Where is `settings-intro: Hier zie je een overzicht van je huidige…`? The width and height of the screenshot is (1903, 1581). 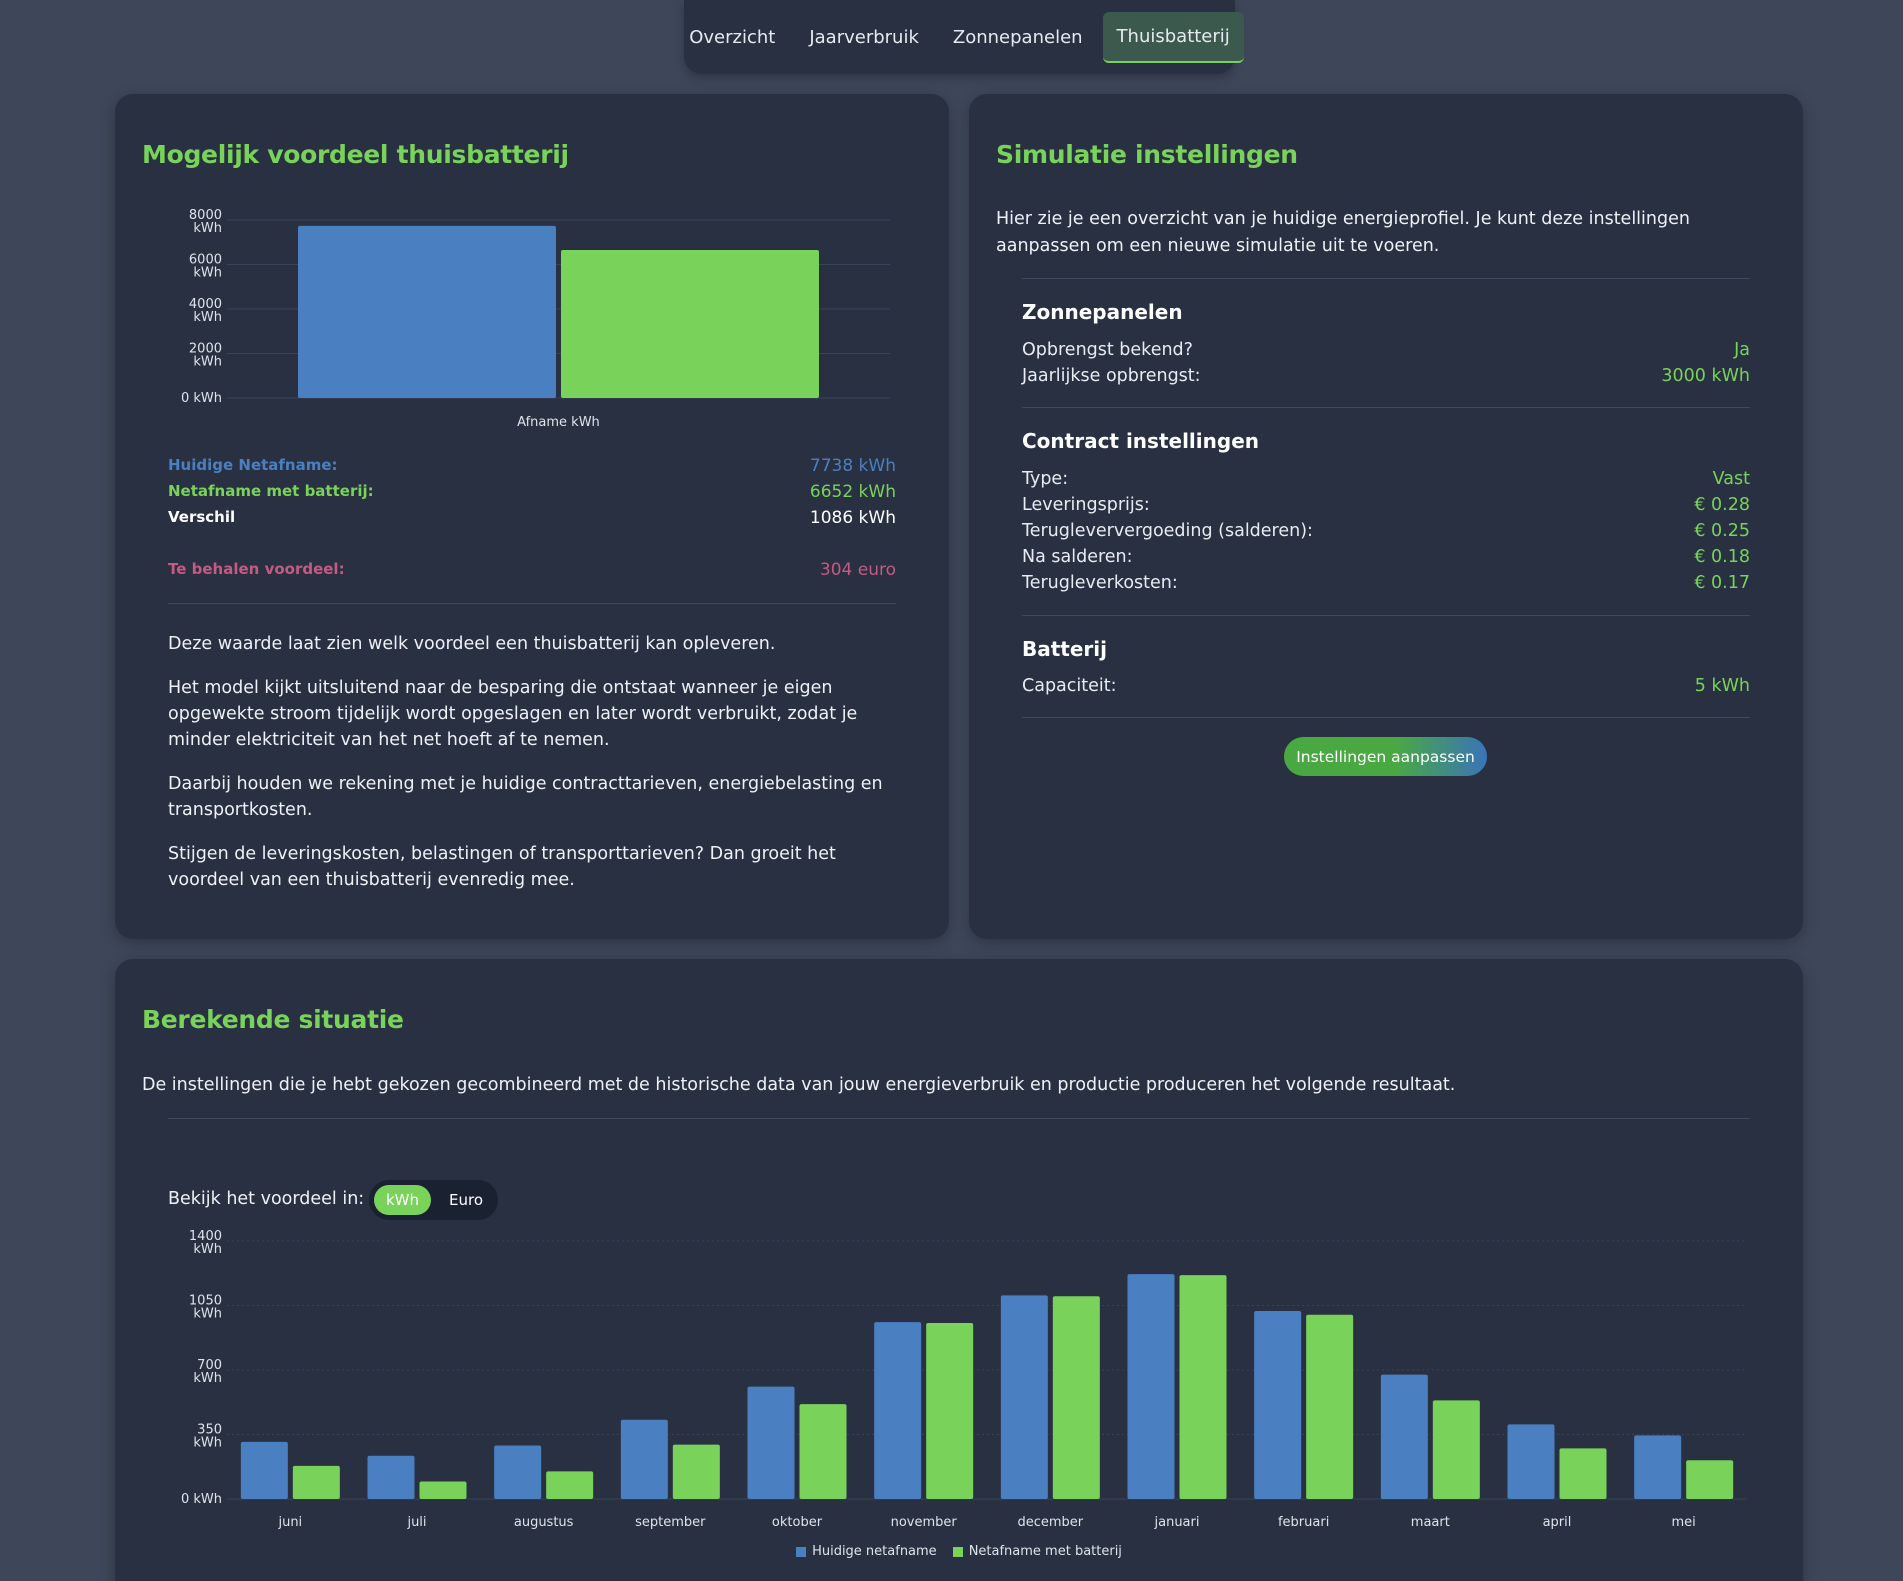 settings-intro: Hier zie je een overzicht van je huidige… is located at coordinates (1343, 232).